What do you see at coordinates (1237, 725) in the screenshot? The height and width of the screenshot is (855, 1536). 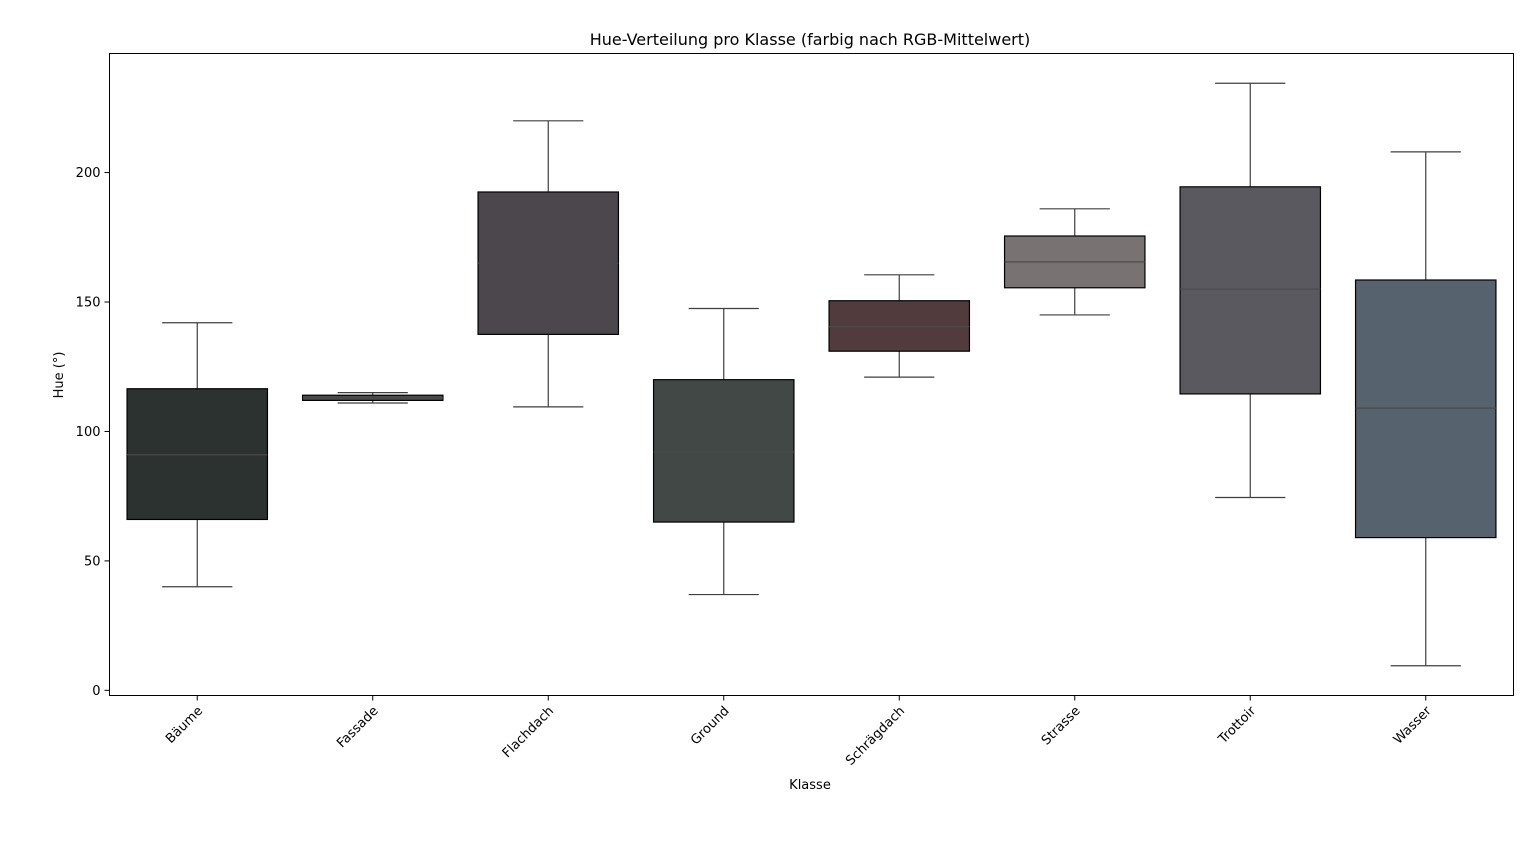 I see `x-tick-label: Trottoir` at bounding box center [1237, 725].